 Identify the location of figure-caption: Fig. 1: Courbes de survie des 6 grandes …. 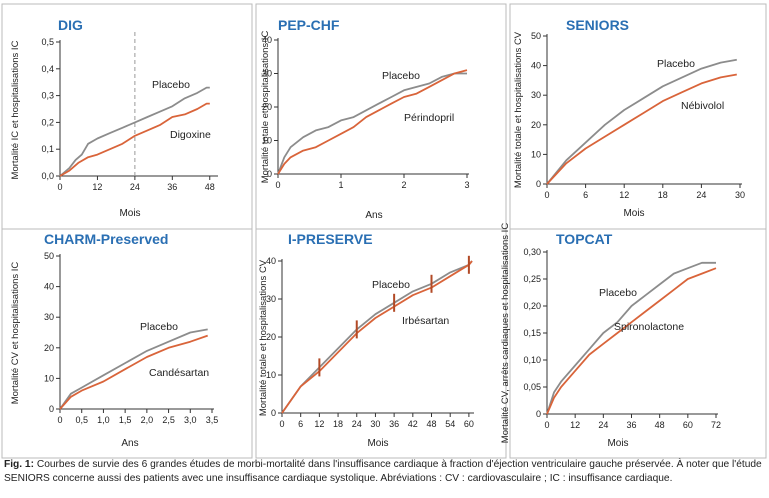
(385, 472).